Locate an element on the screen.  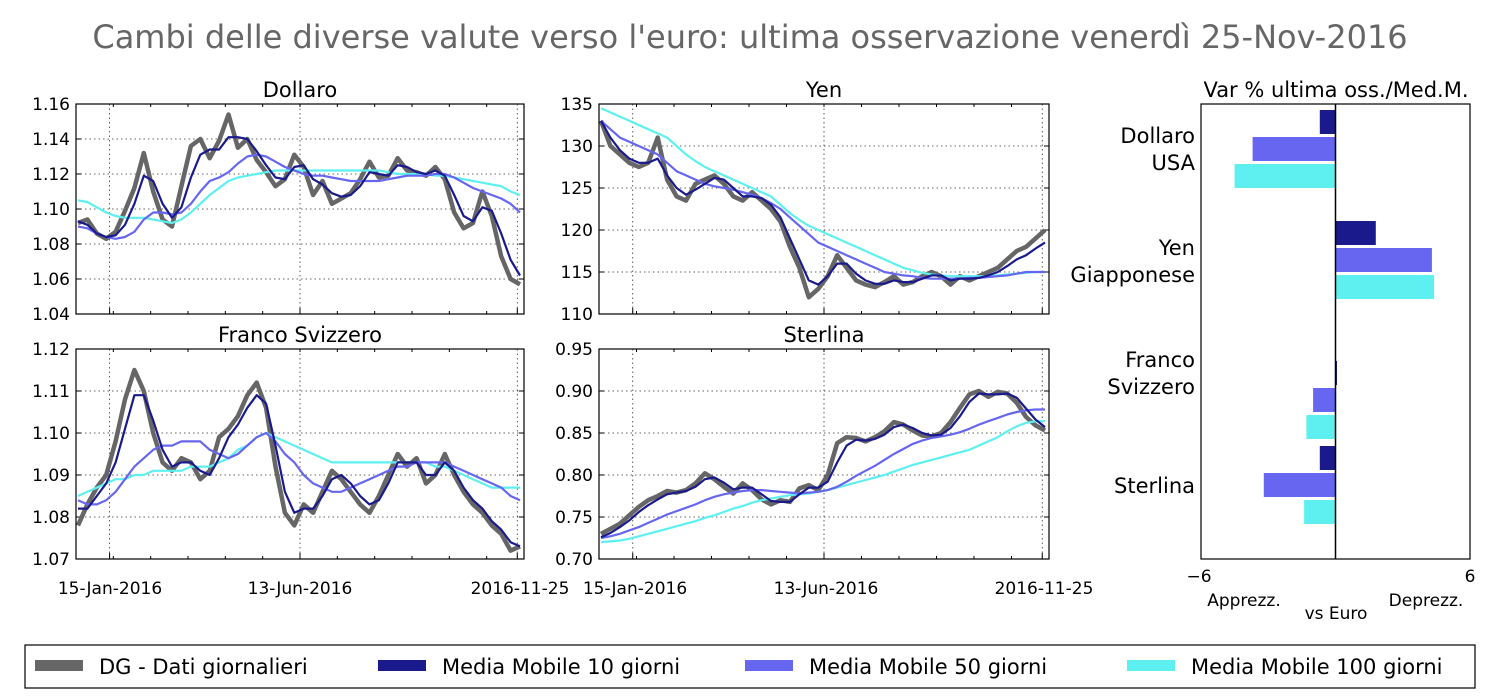
y-tick-label: 1.16 is located at coordinates (51, 105).